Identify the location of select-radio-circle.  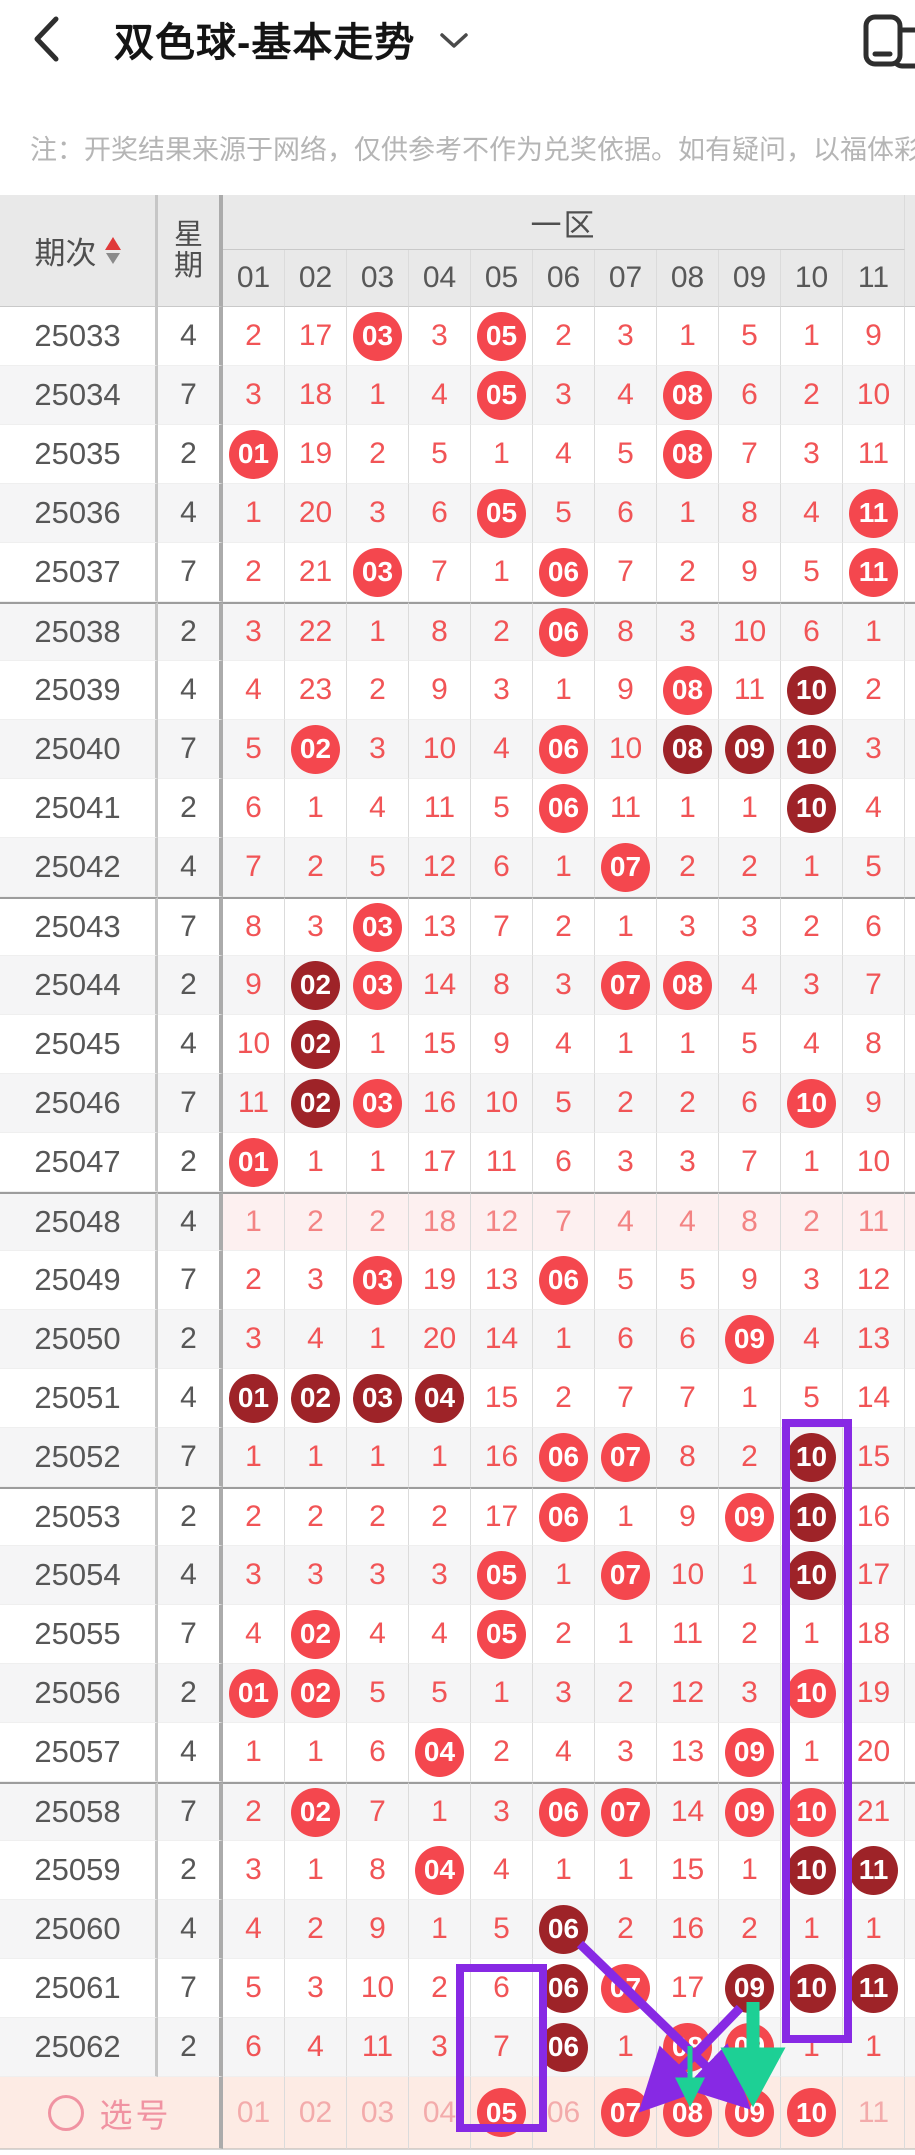
(65, 2112).